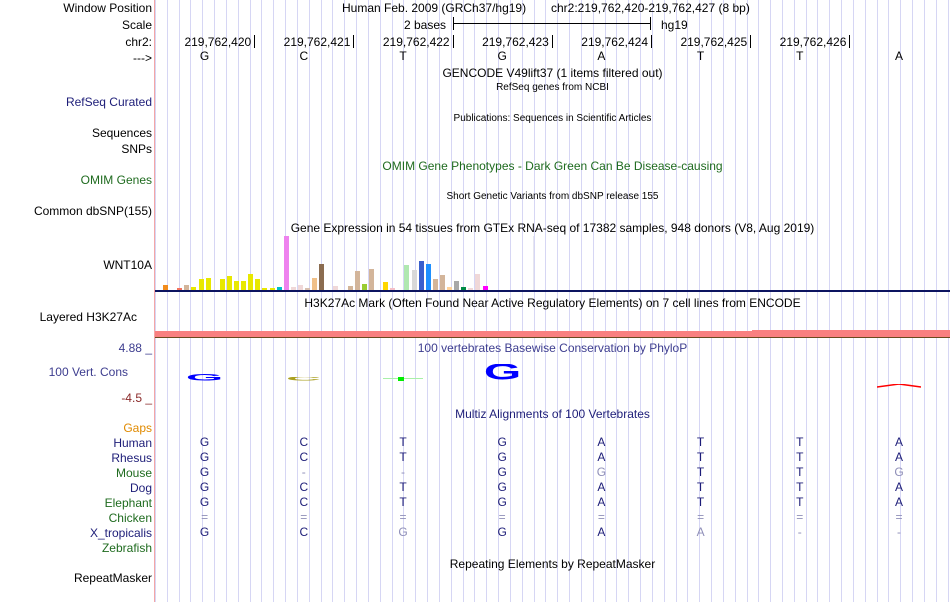 The image size is (950, 602). What do you see at coordinates (552, 414) in the screenshot?
I see `multiz-track-title: Multiz Alignments of 100 Vertebrates` at bounding box center [552, 414].